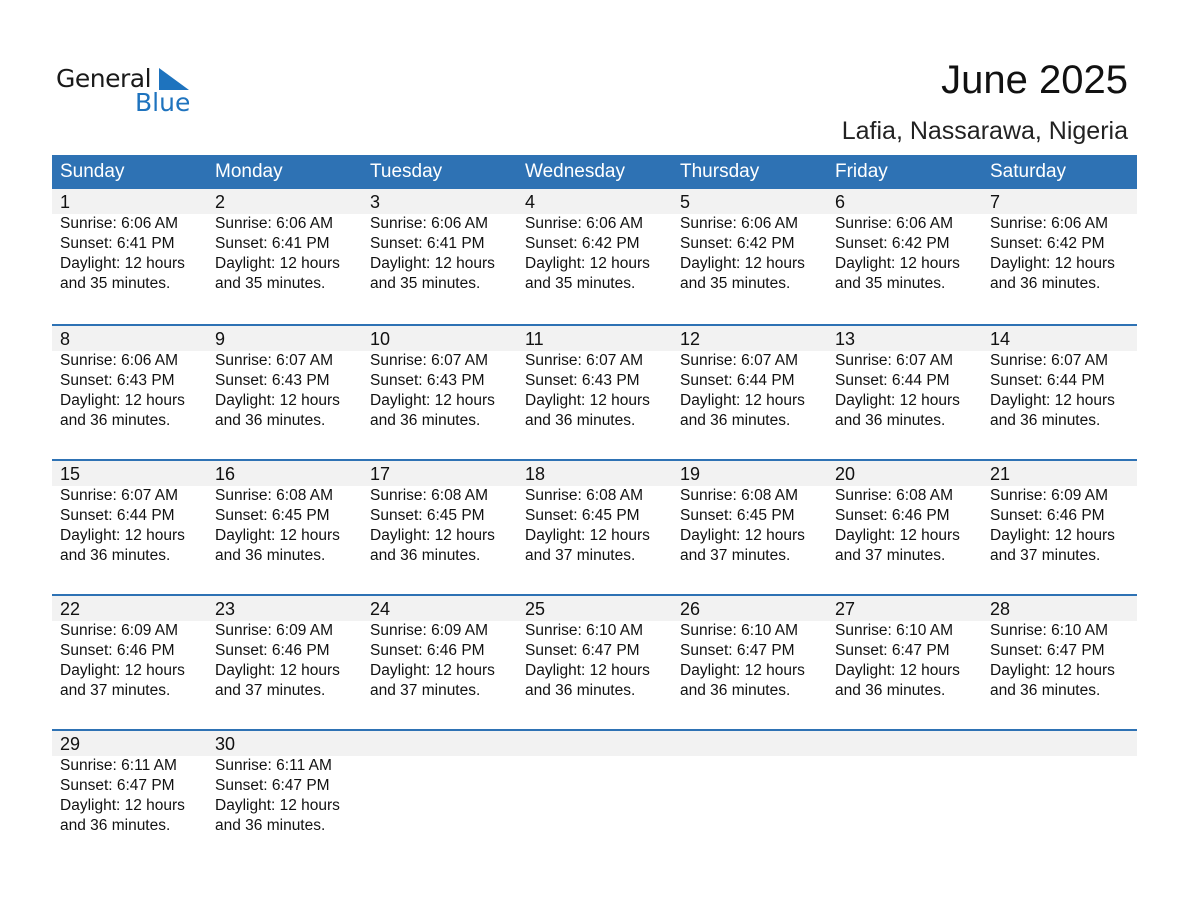  I want to click on day-number: 11, so click(534, 339).